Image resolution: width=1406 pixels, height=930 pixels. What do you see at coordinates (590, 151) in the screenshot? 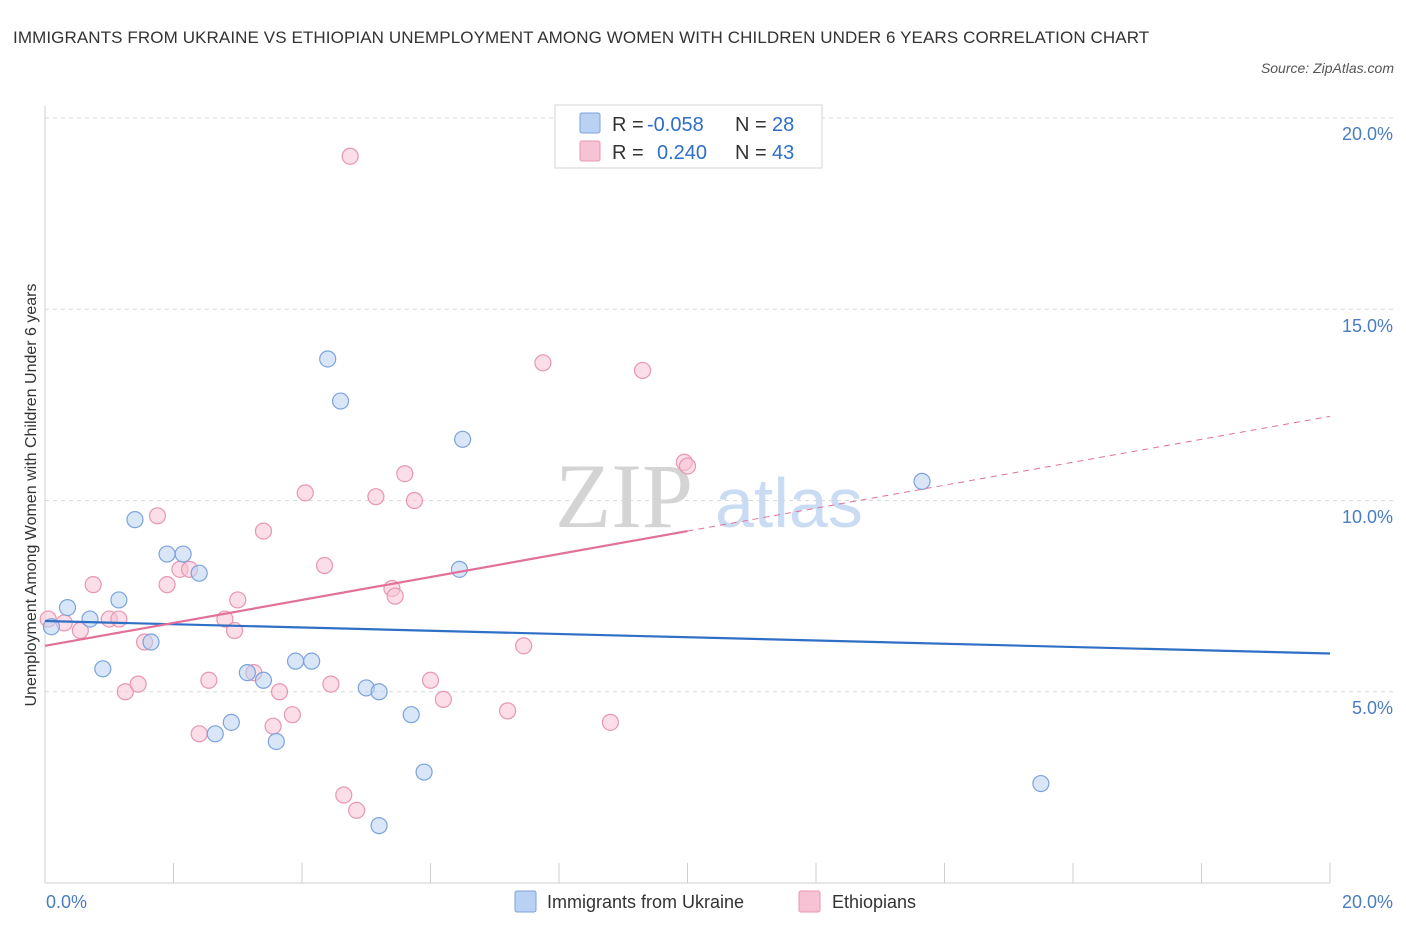
I see `legend-swatch-pink` at bounding box center [590, 151].